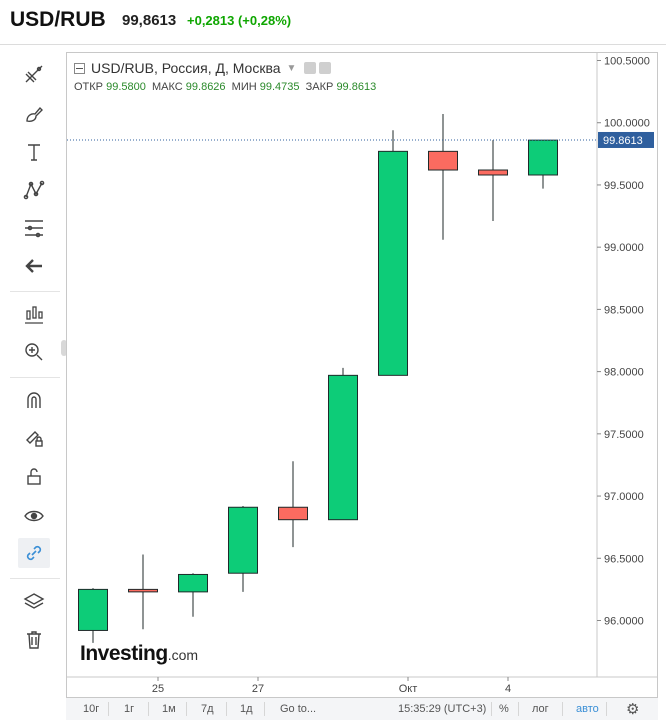 The image size is (666, 725). Describe the element at coordinates (167, 87) in the screenshot. I see `high-label: МАКС` at that location.